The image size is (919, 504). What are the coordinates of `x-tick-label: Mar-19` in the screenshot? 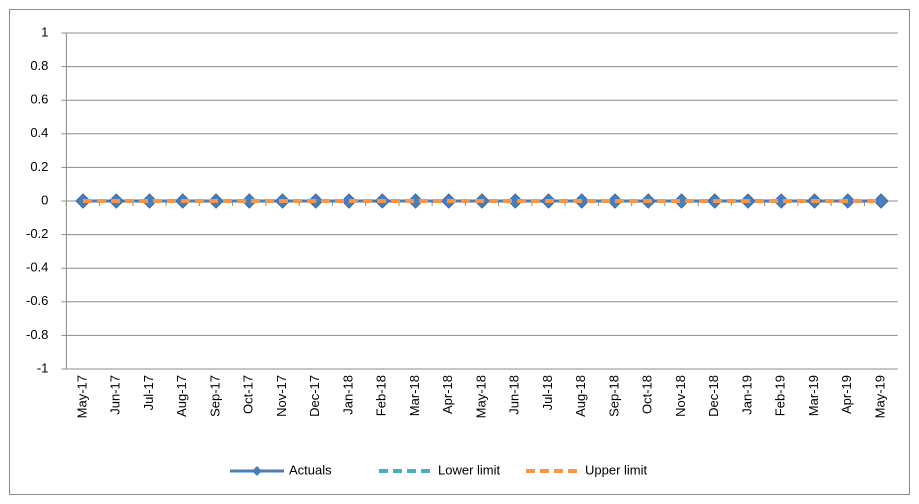 It's located at (813, 395).